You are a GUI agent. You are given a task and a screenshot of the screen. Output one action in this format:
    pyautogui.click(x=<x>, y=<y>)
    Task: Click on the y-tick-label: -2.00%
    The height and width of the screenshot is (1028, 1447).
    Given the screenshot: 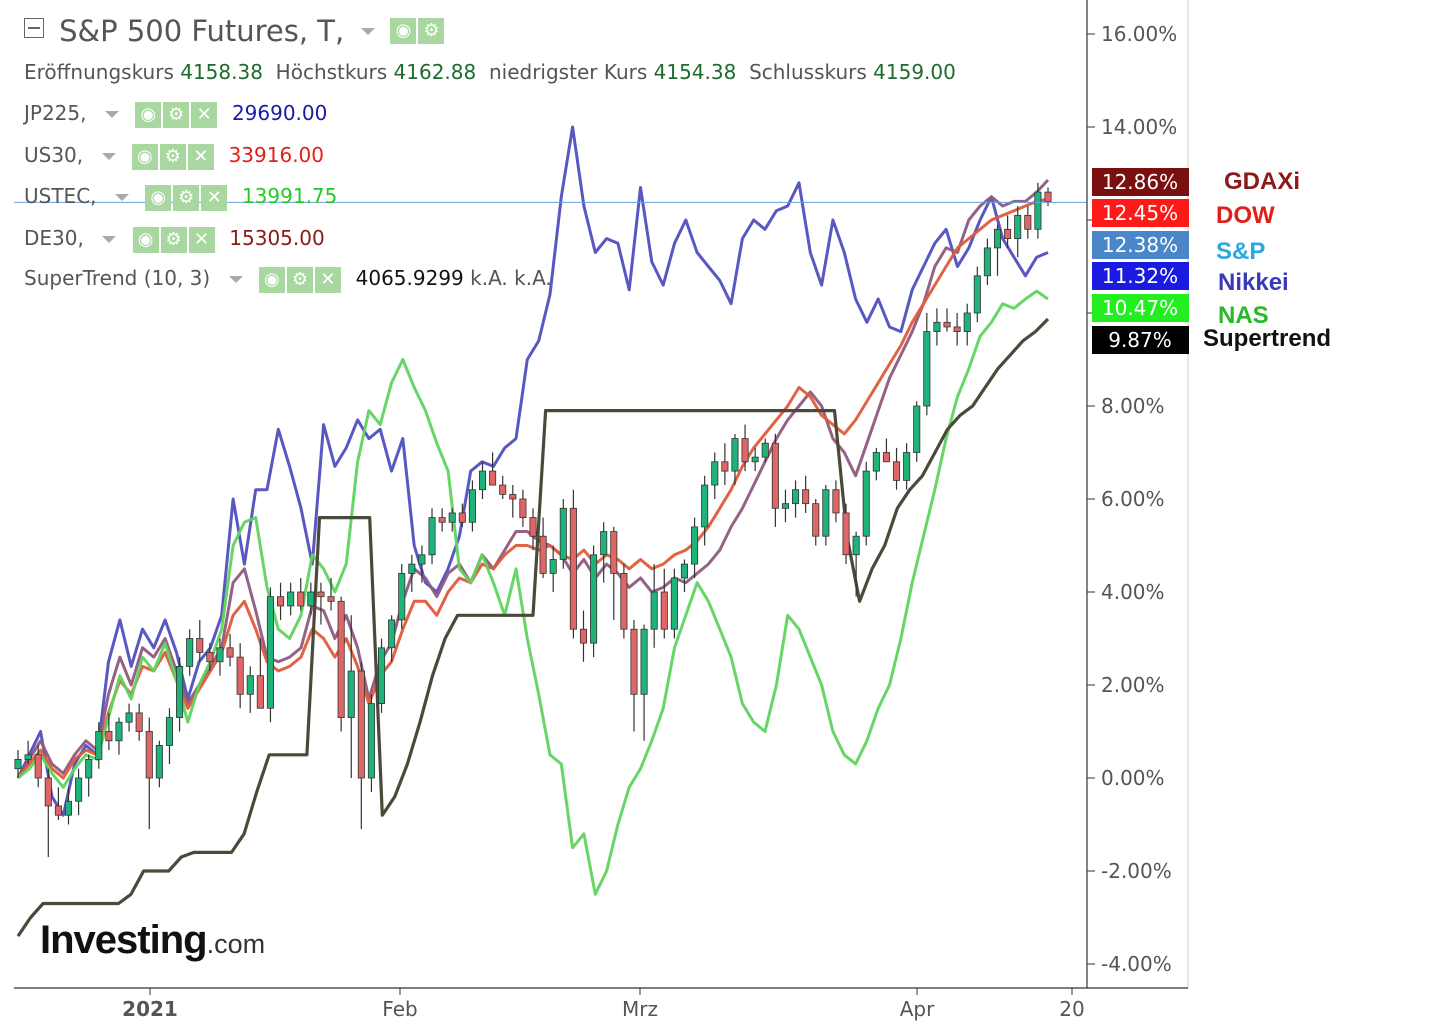 What is the action you would take?
    pyautogui.click(x=1136, y=871)
    